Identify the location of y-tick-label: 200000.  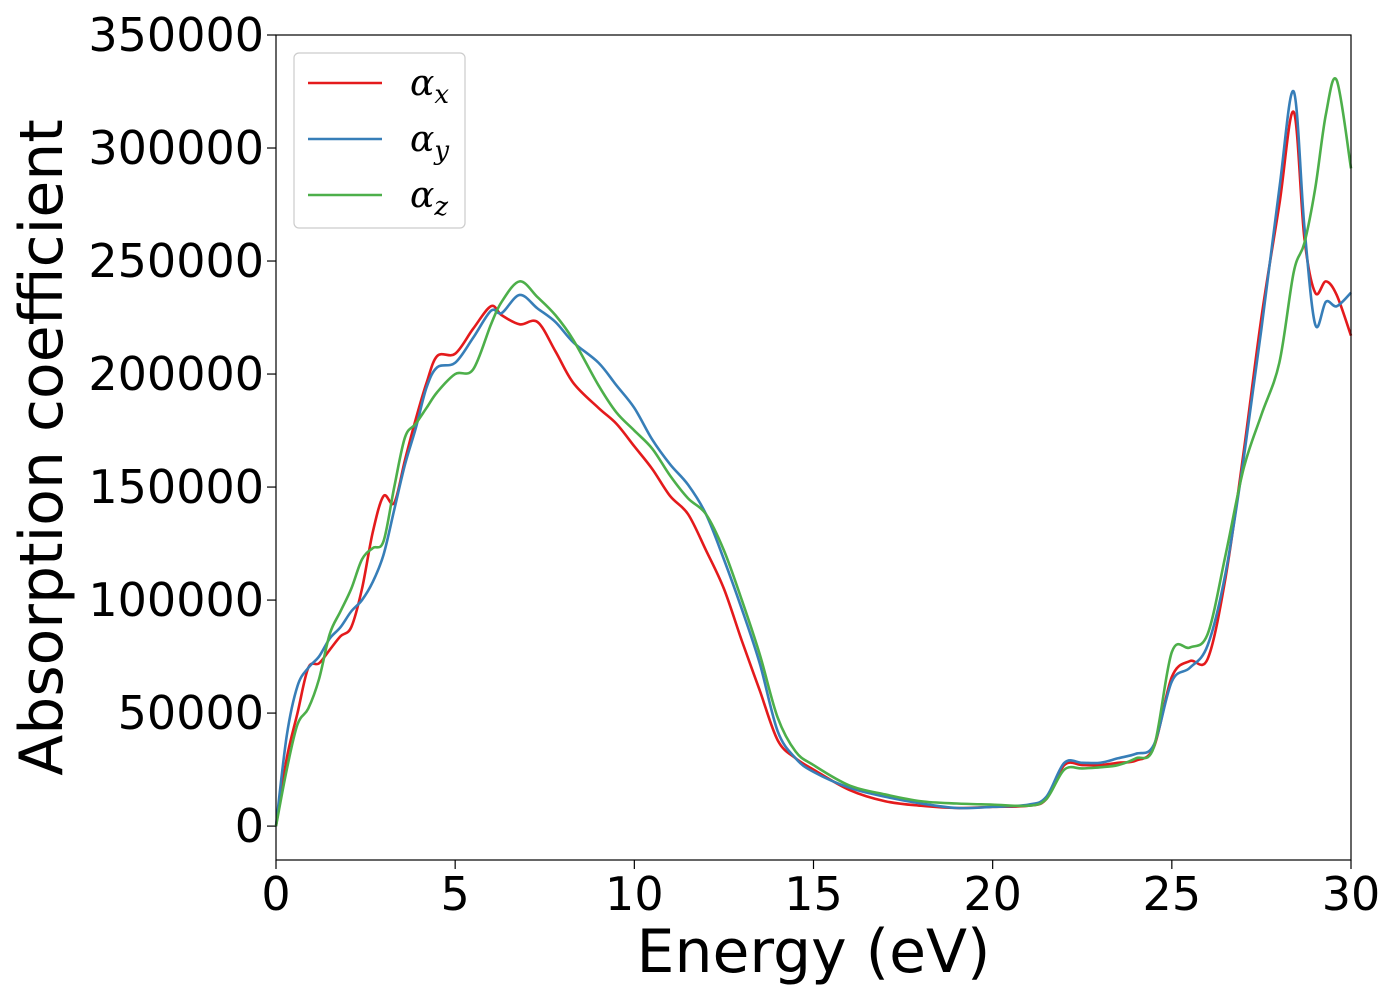
(176, 374).